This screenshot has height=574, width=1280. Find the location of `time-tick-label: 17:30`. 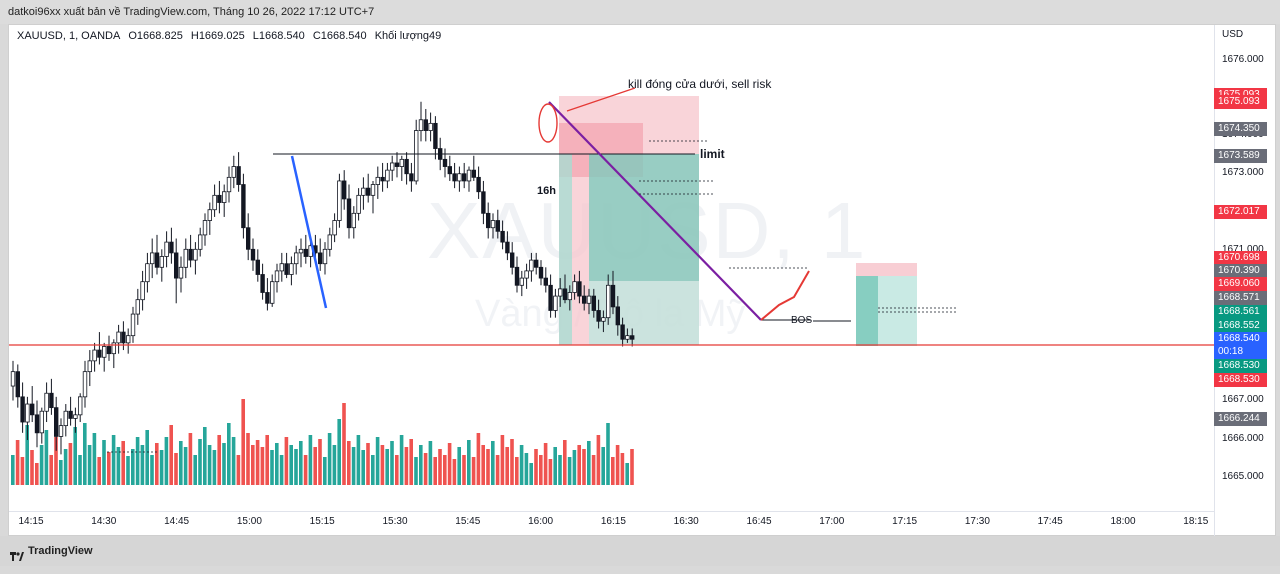

time-tick-label: 17:30 is located at coordinates (977, 521).